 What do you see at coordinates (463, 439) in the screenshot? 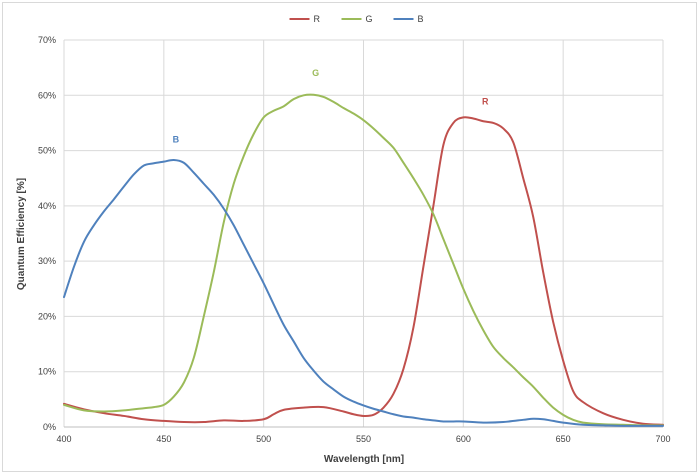
I see `x-tick-label: 600` at bounding box center [463, 439].